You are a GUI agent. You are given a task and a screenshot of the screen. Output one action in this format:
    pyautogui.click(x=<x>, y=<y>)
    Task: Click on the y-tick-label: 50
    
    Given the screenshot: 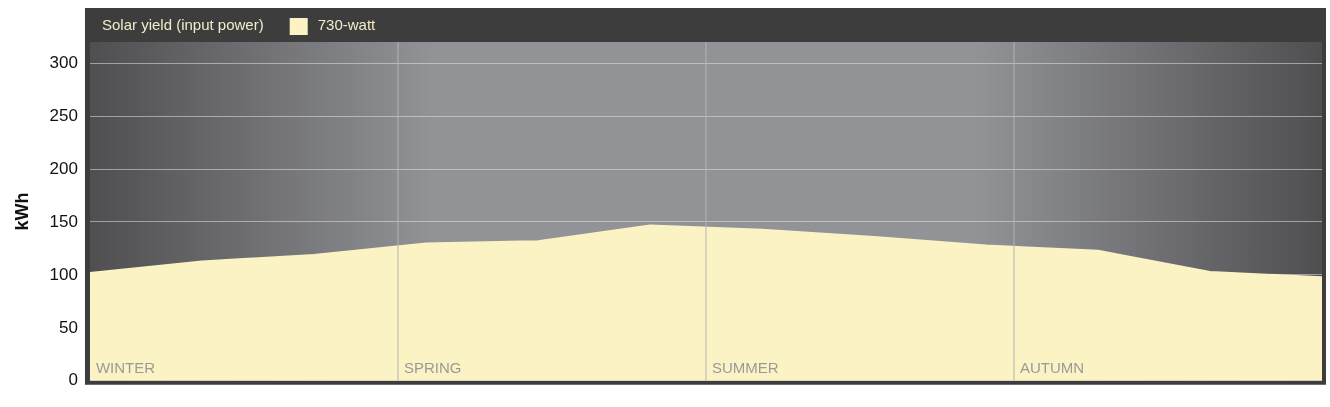 What is the action you would take?
    pyautogui.click(x=68, y=327)
    